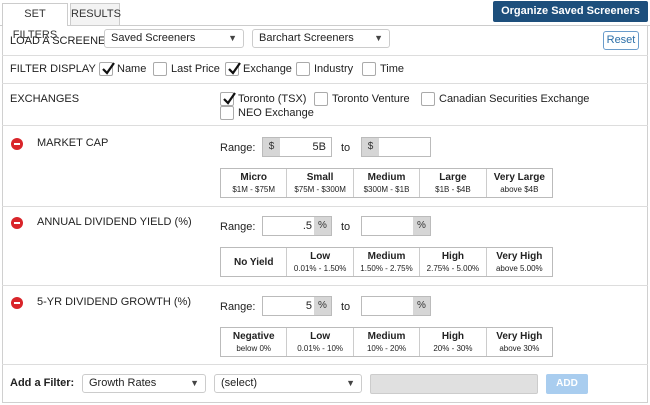 The width and height of the screenshot is (650, 405). I want to click on range-from-value: 5B, so click(319, 147).